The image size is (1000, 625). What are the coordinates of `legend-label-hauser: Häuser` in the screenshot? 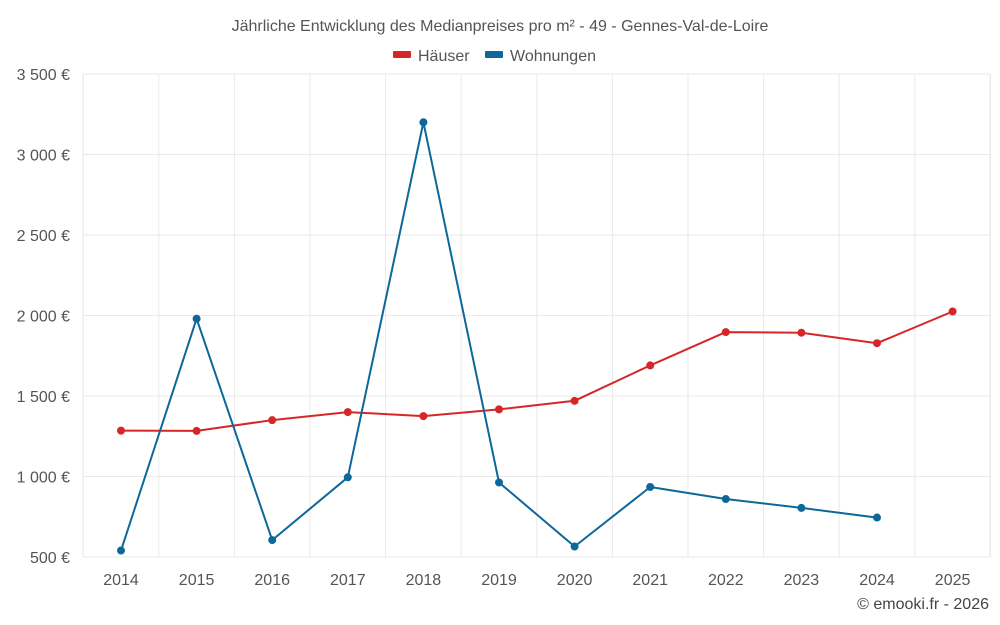 It's located at (444, 56).